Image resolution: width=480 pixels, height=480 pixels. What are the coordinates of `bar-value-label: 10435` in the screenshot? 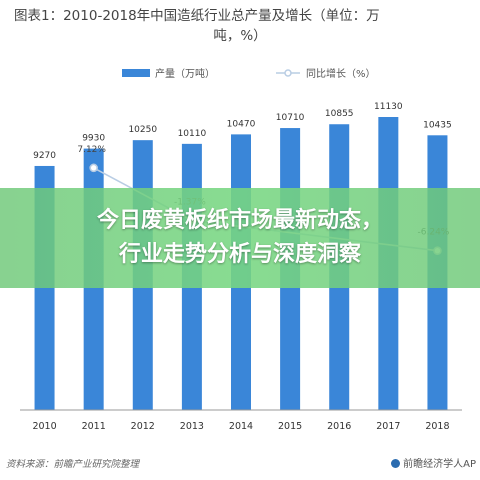 It's located at (437, 125).